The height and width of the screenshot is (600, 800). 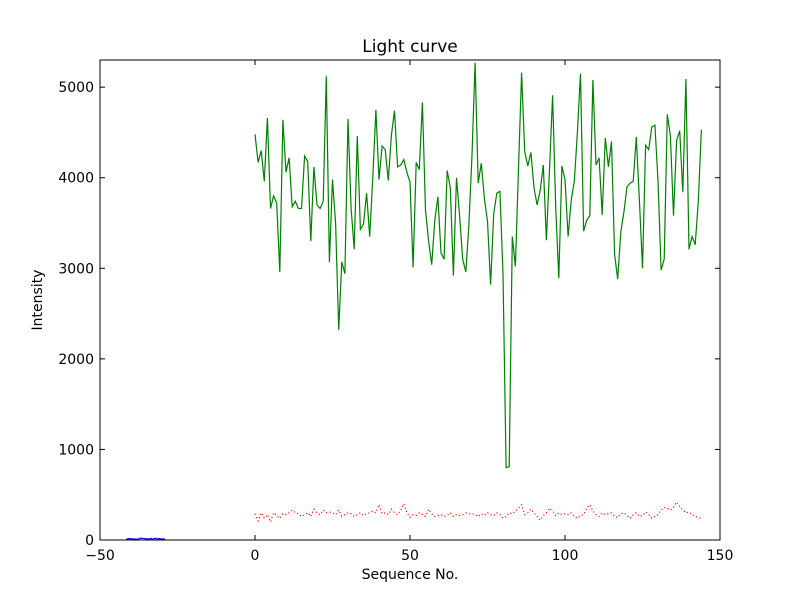 I want to click on y-tick-label: 0, so click(x=89, y=541).